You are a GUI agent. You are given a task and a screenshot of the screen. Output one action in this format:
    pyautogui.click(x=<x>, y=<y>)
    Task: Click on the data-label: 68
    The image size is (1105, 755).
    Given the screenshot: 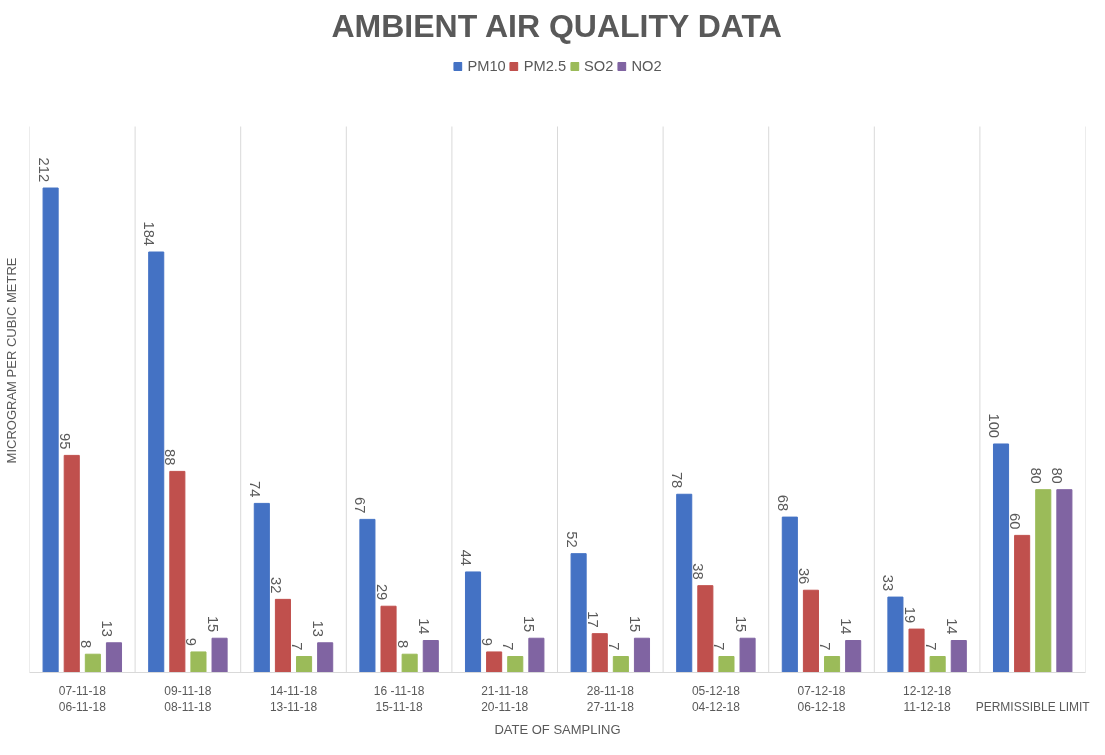 What is the action you would take?
    pyautogui.click(x=782, y=503)
    